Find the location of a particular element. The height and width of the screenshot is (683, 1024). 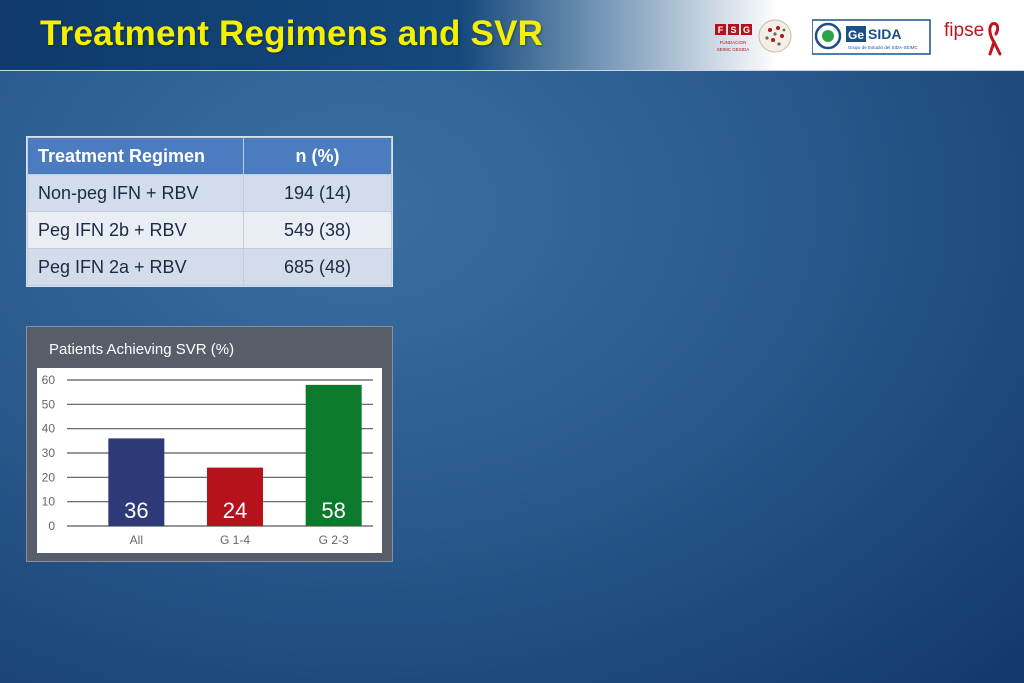

table-row: Non-peg IFN + RBV 194 (14) is located at coordinates (209, 193).